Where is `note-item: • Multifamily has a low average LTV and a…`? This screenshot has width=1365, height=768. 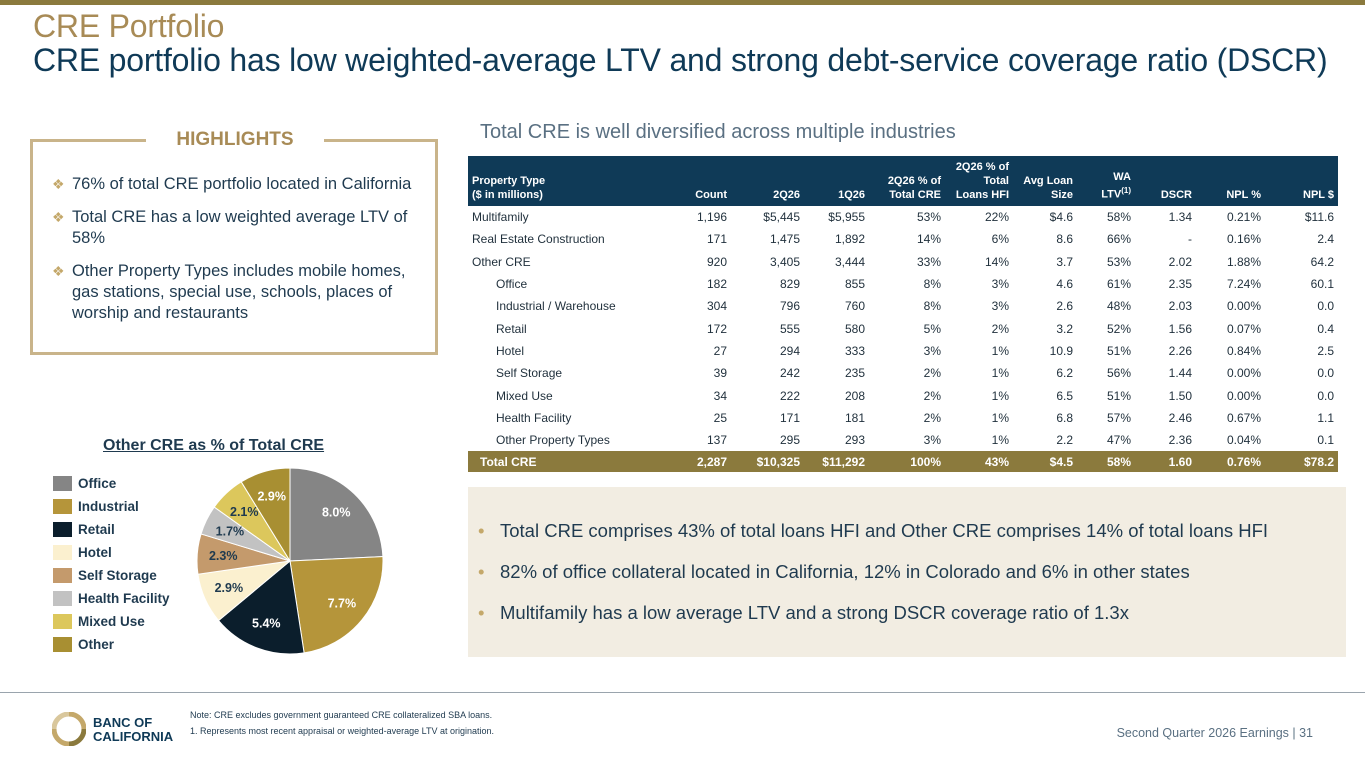
note-item: • Multifamily has a low average LTV and a… is located at coordinates (803, 612).